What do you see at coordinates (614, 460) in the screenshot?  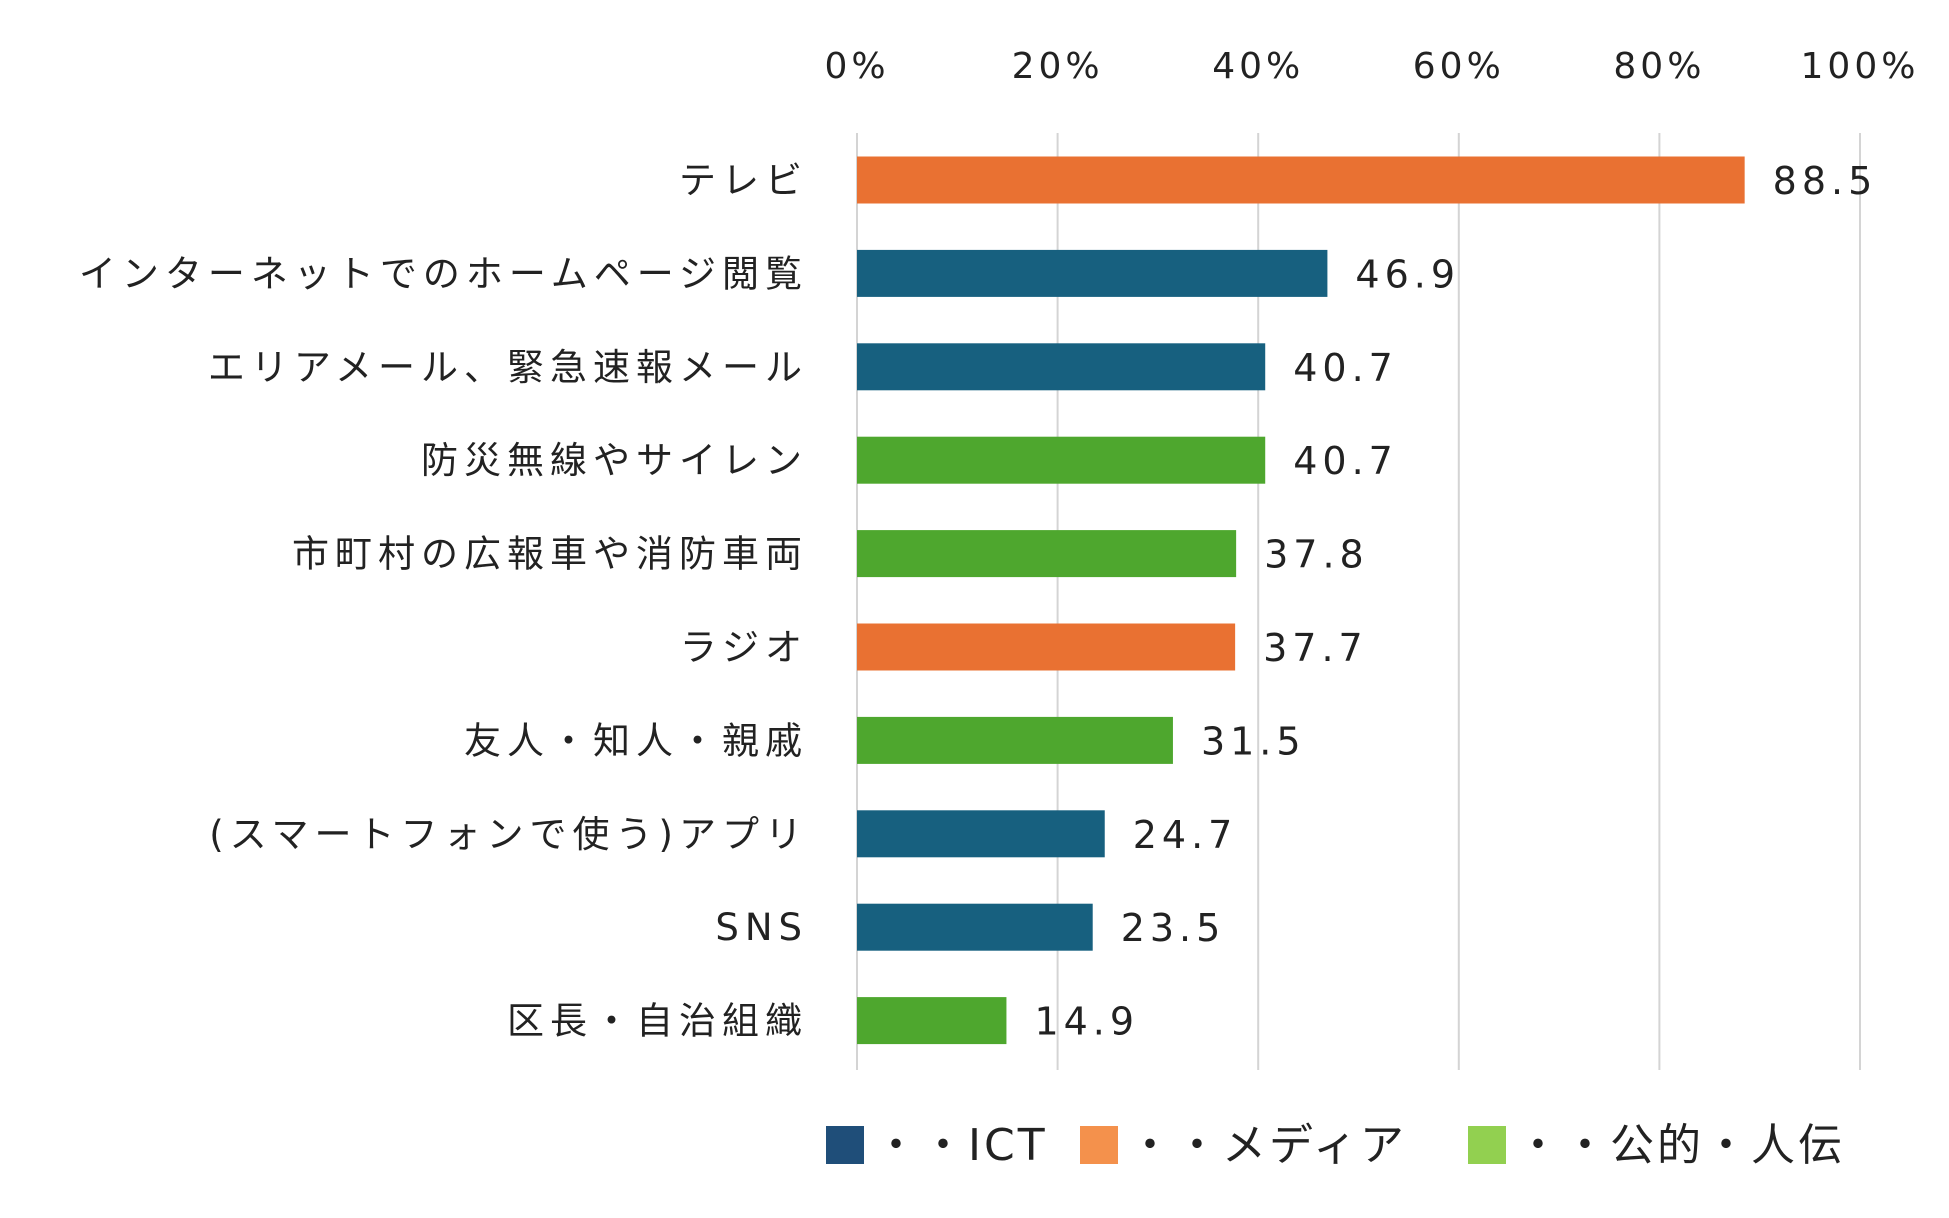 I see `category-label: 防災無線やサイレン` at bounding box center [614, 460].